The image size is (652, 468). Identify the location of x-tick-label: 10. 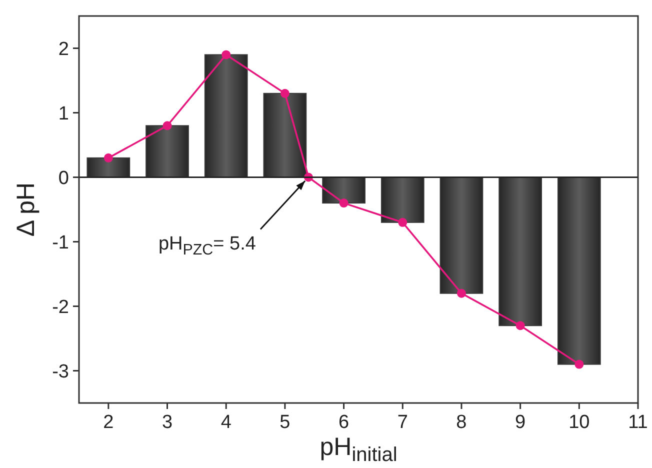
(579, 422).